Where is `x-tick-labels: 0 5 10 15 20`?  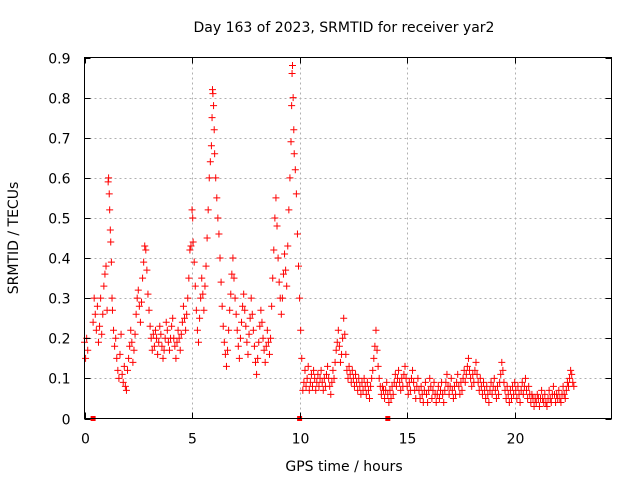 x-tick-labels: 0 5 10 15 20 is located at coordinates (302, 440).